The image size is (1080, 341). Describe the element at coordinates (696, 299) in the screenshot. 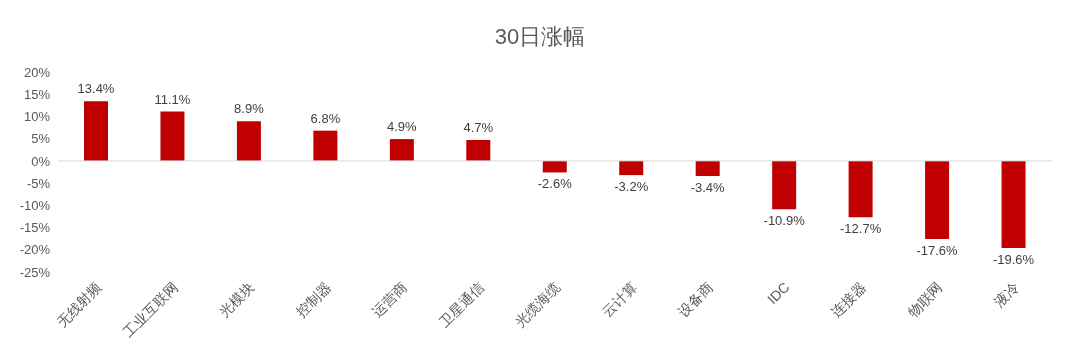

I see `x-tick-label: 设备商` at that location.